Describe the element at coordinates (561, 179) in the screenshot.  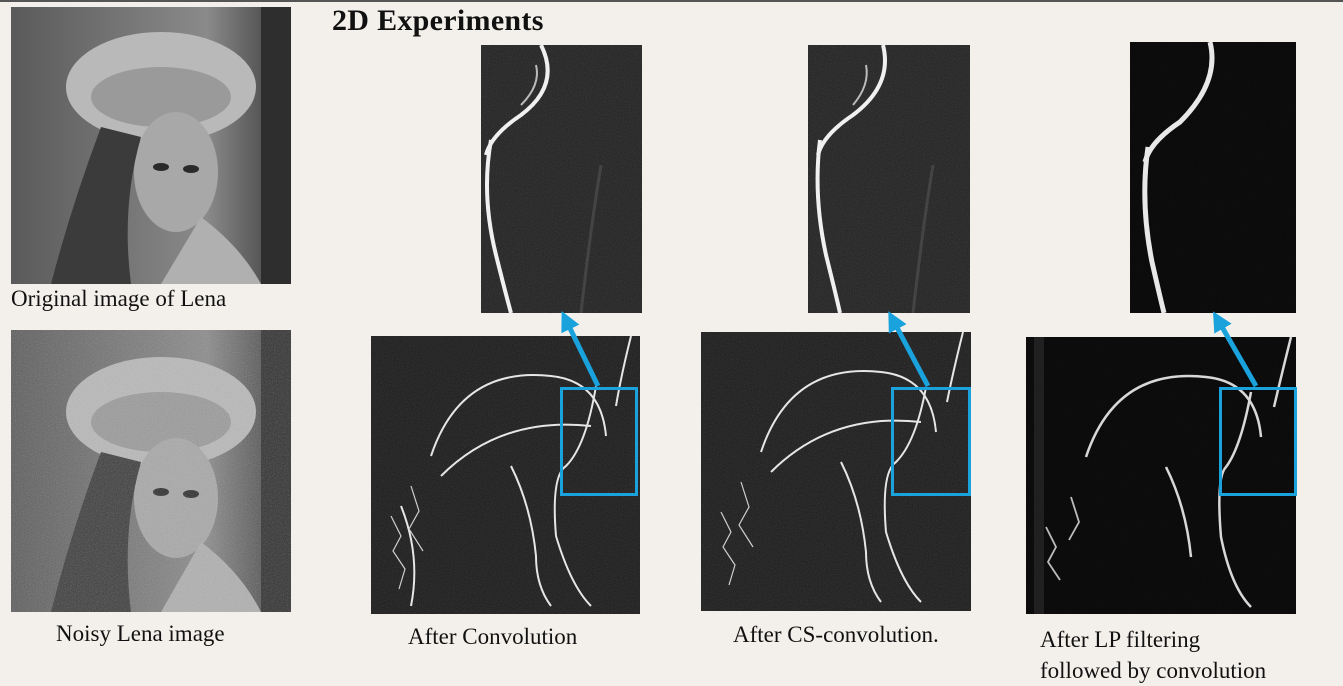
I see `zoom-crop-convolution` at that location.